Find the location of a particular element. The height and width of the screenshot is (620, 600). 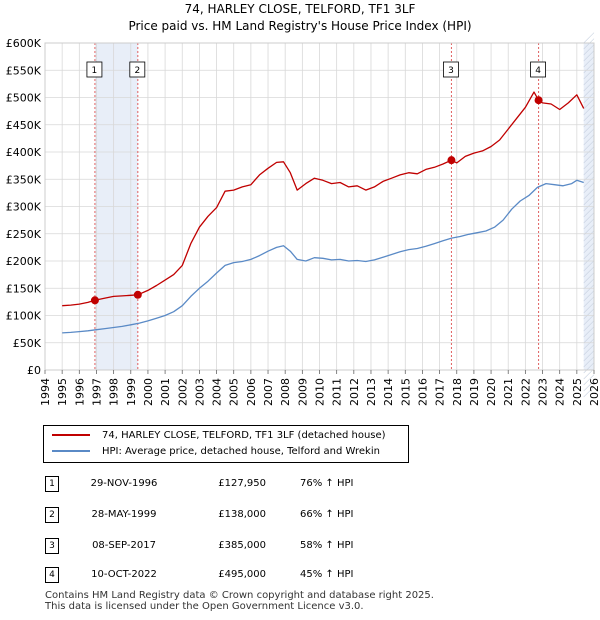

y-tick-label: £250K is located at coordinates (24, 234).